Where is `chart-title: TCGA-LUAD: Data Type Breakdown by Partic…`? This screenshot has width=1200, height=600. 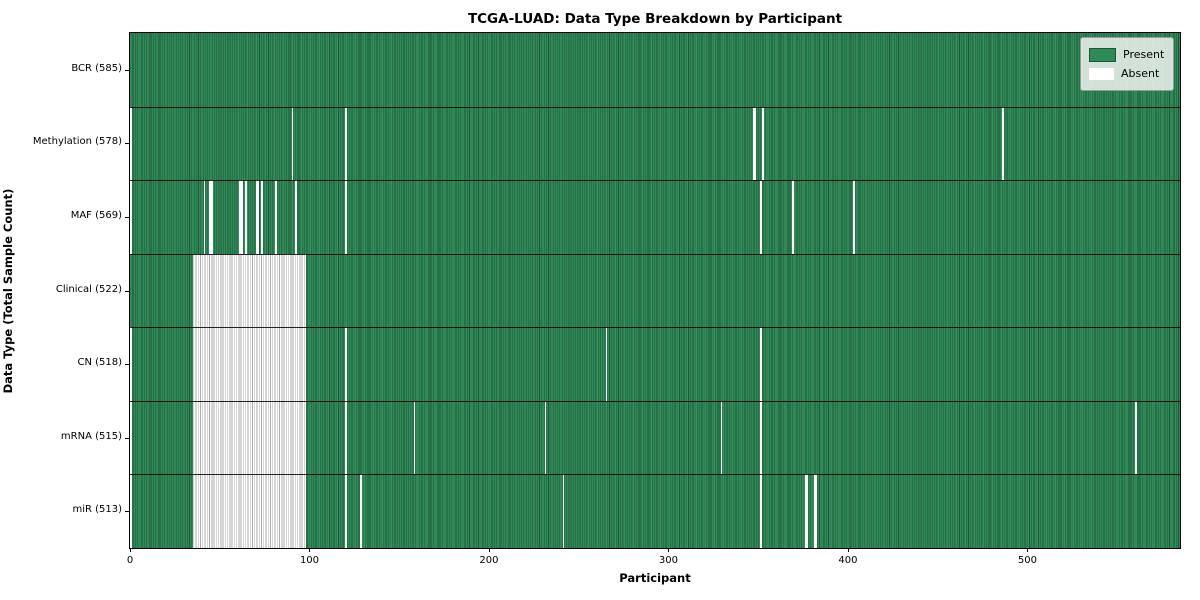 chart-title: TCGA-LUAD: Data Type Breakdown by Partic… is located at coordinates (655, 19).